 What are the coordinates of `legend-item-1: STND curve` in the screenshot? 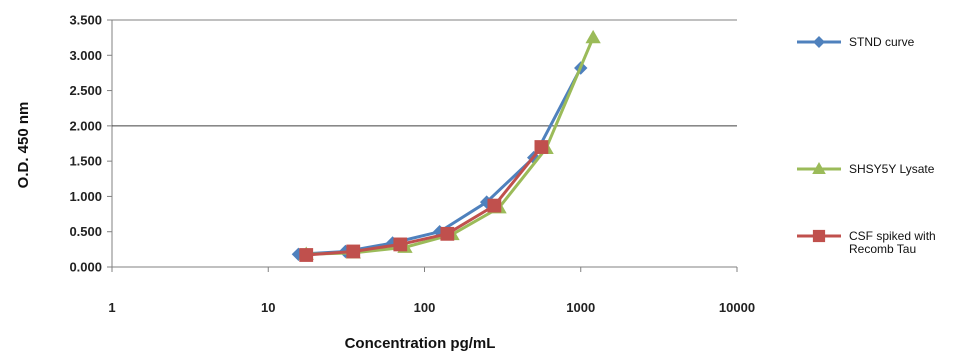 It's located at (856, 42).